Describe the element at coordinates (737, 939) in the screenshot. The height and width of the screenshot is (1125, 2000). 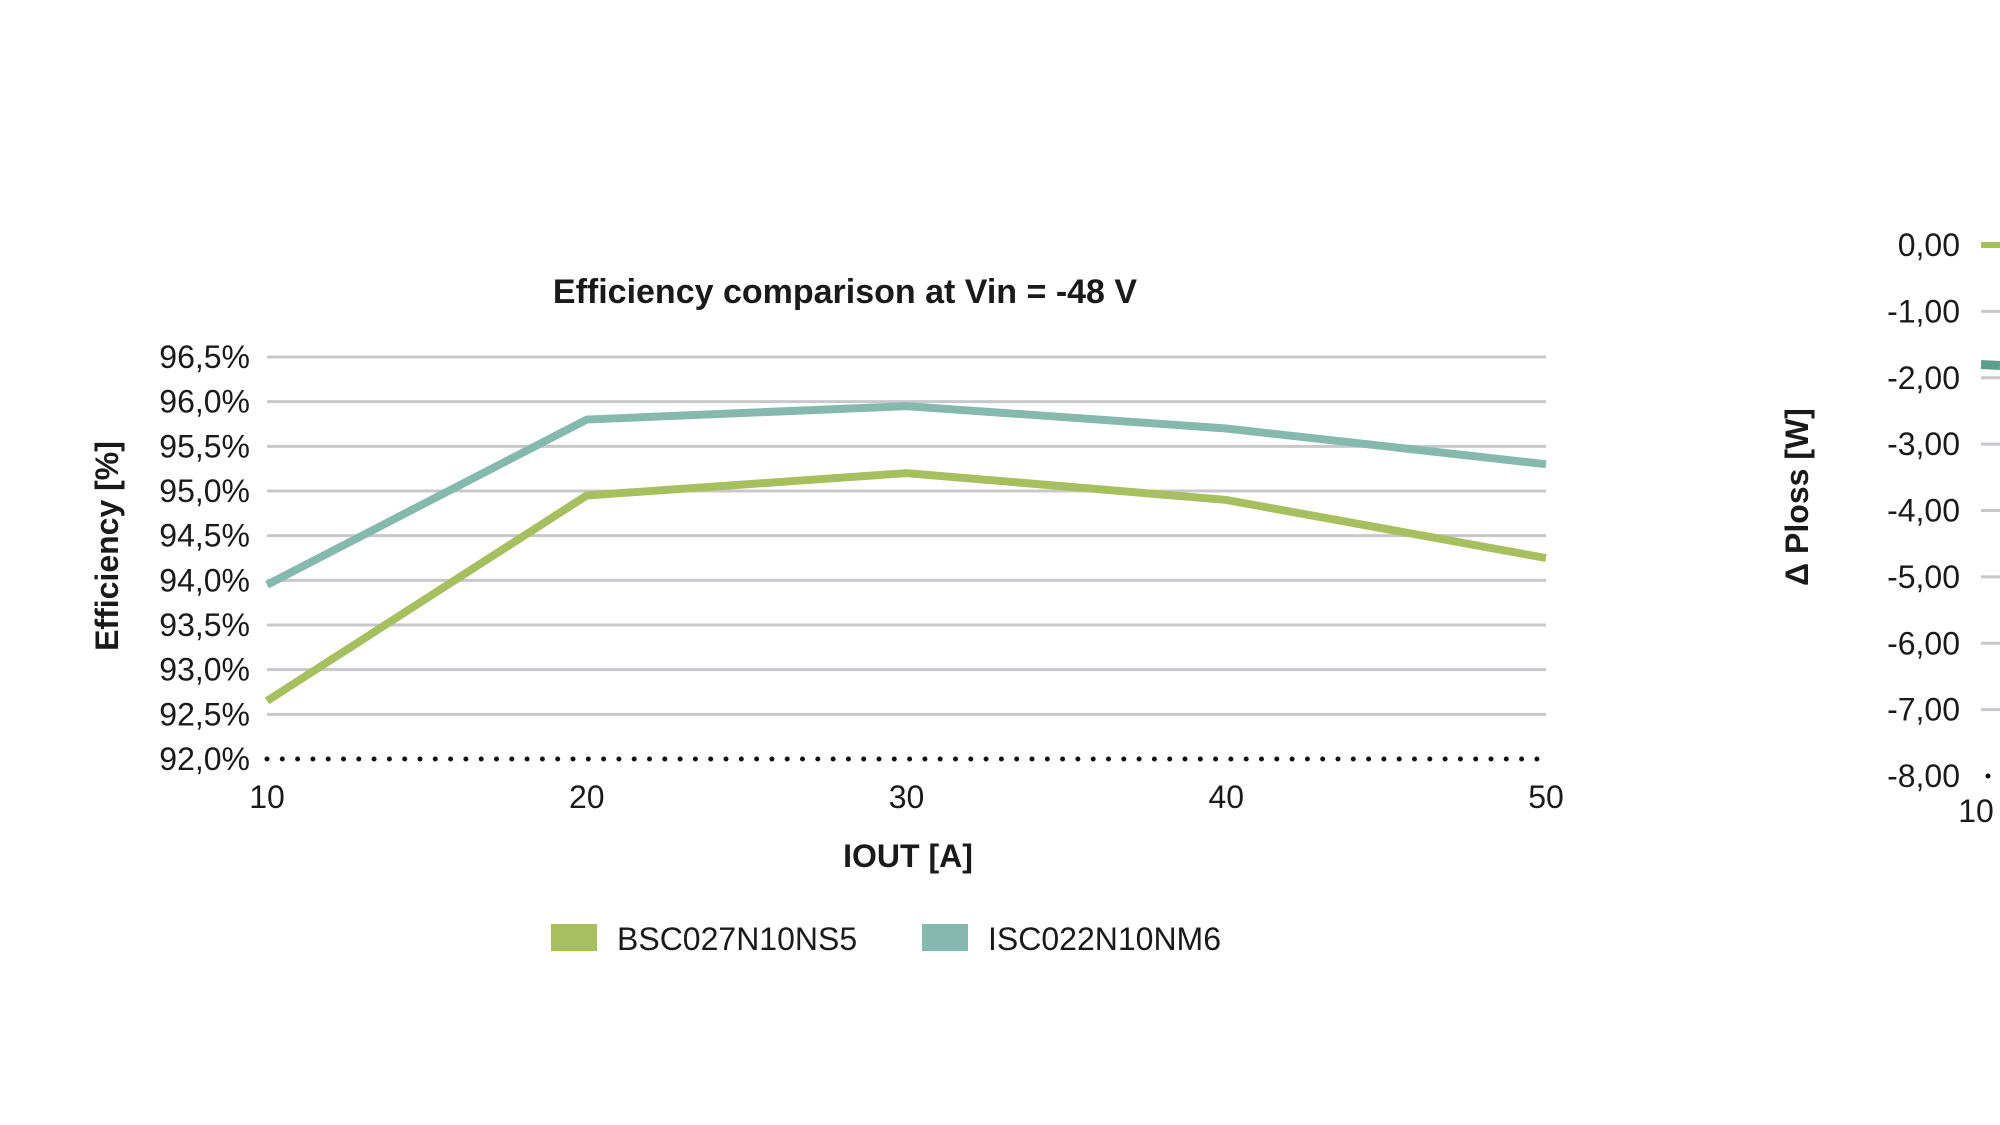
I see `legend-label: BSC027N10NS5` at that location.